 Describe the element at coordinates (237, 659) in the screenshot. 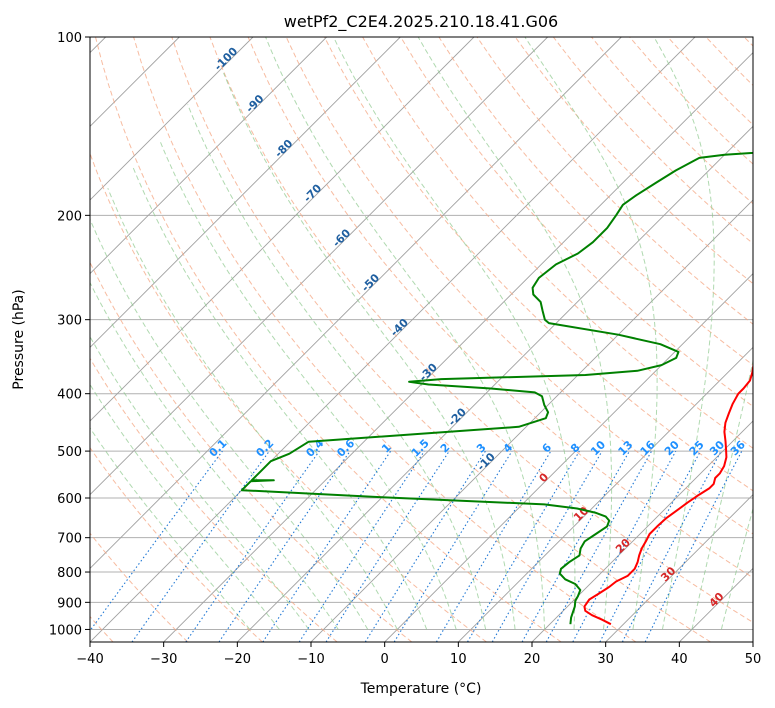

I see `x-tick-label: −20` at that location.